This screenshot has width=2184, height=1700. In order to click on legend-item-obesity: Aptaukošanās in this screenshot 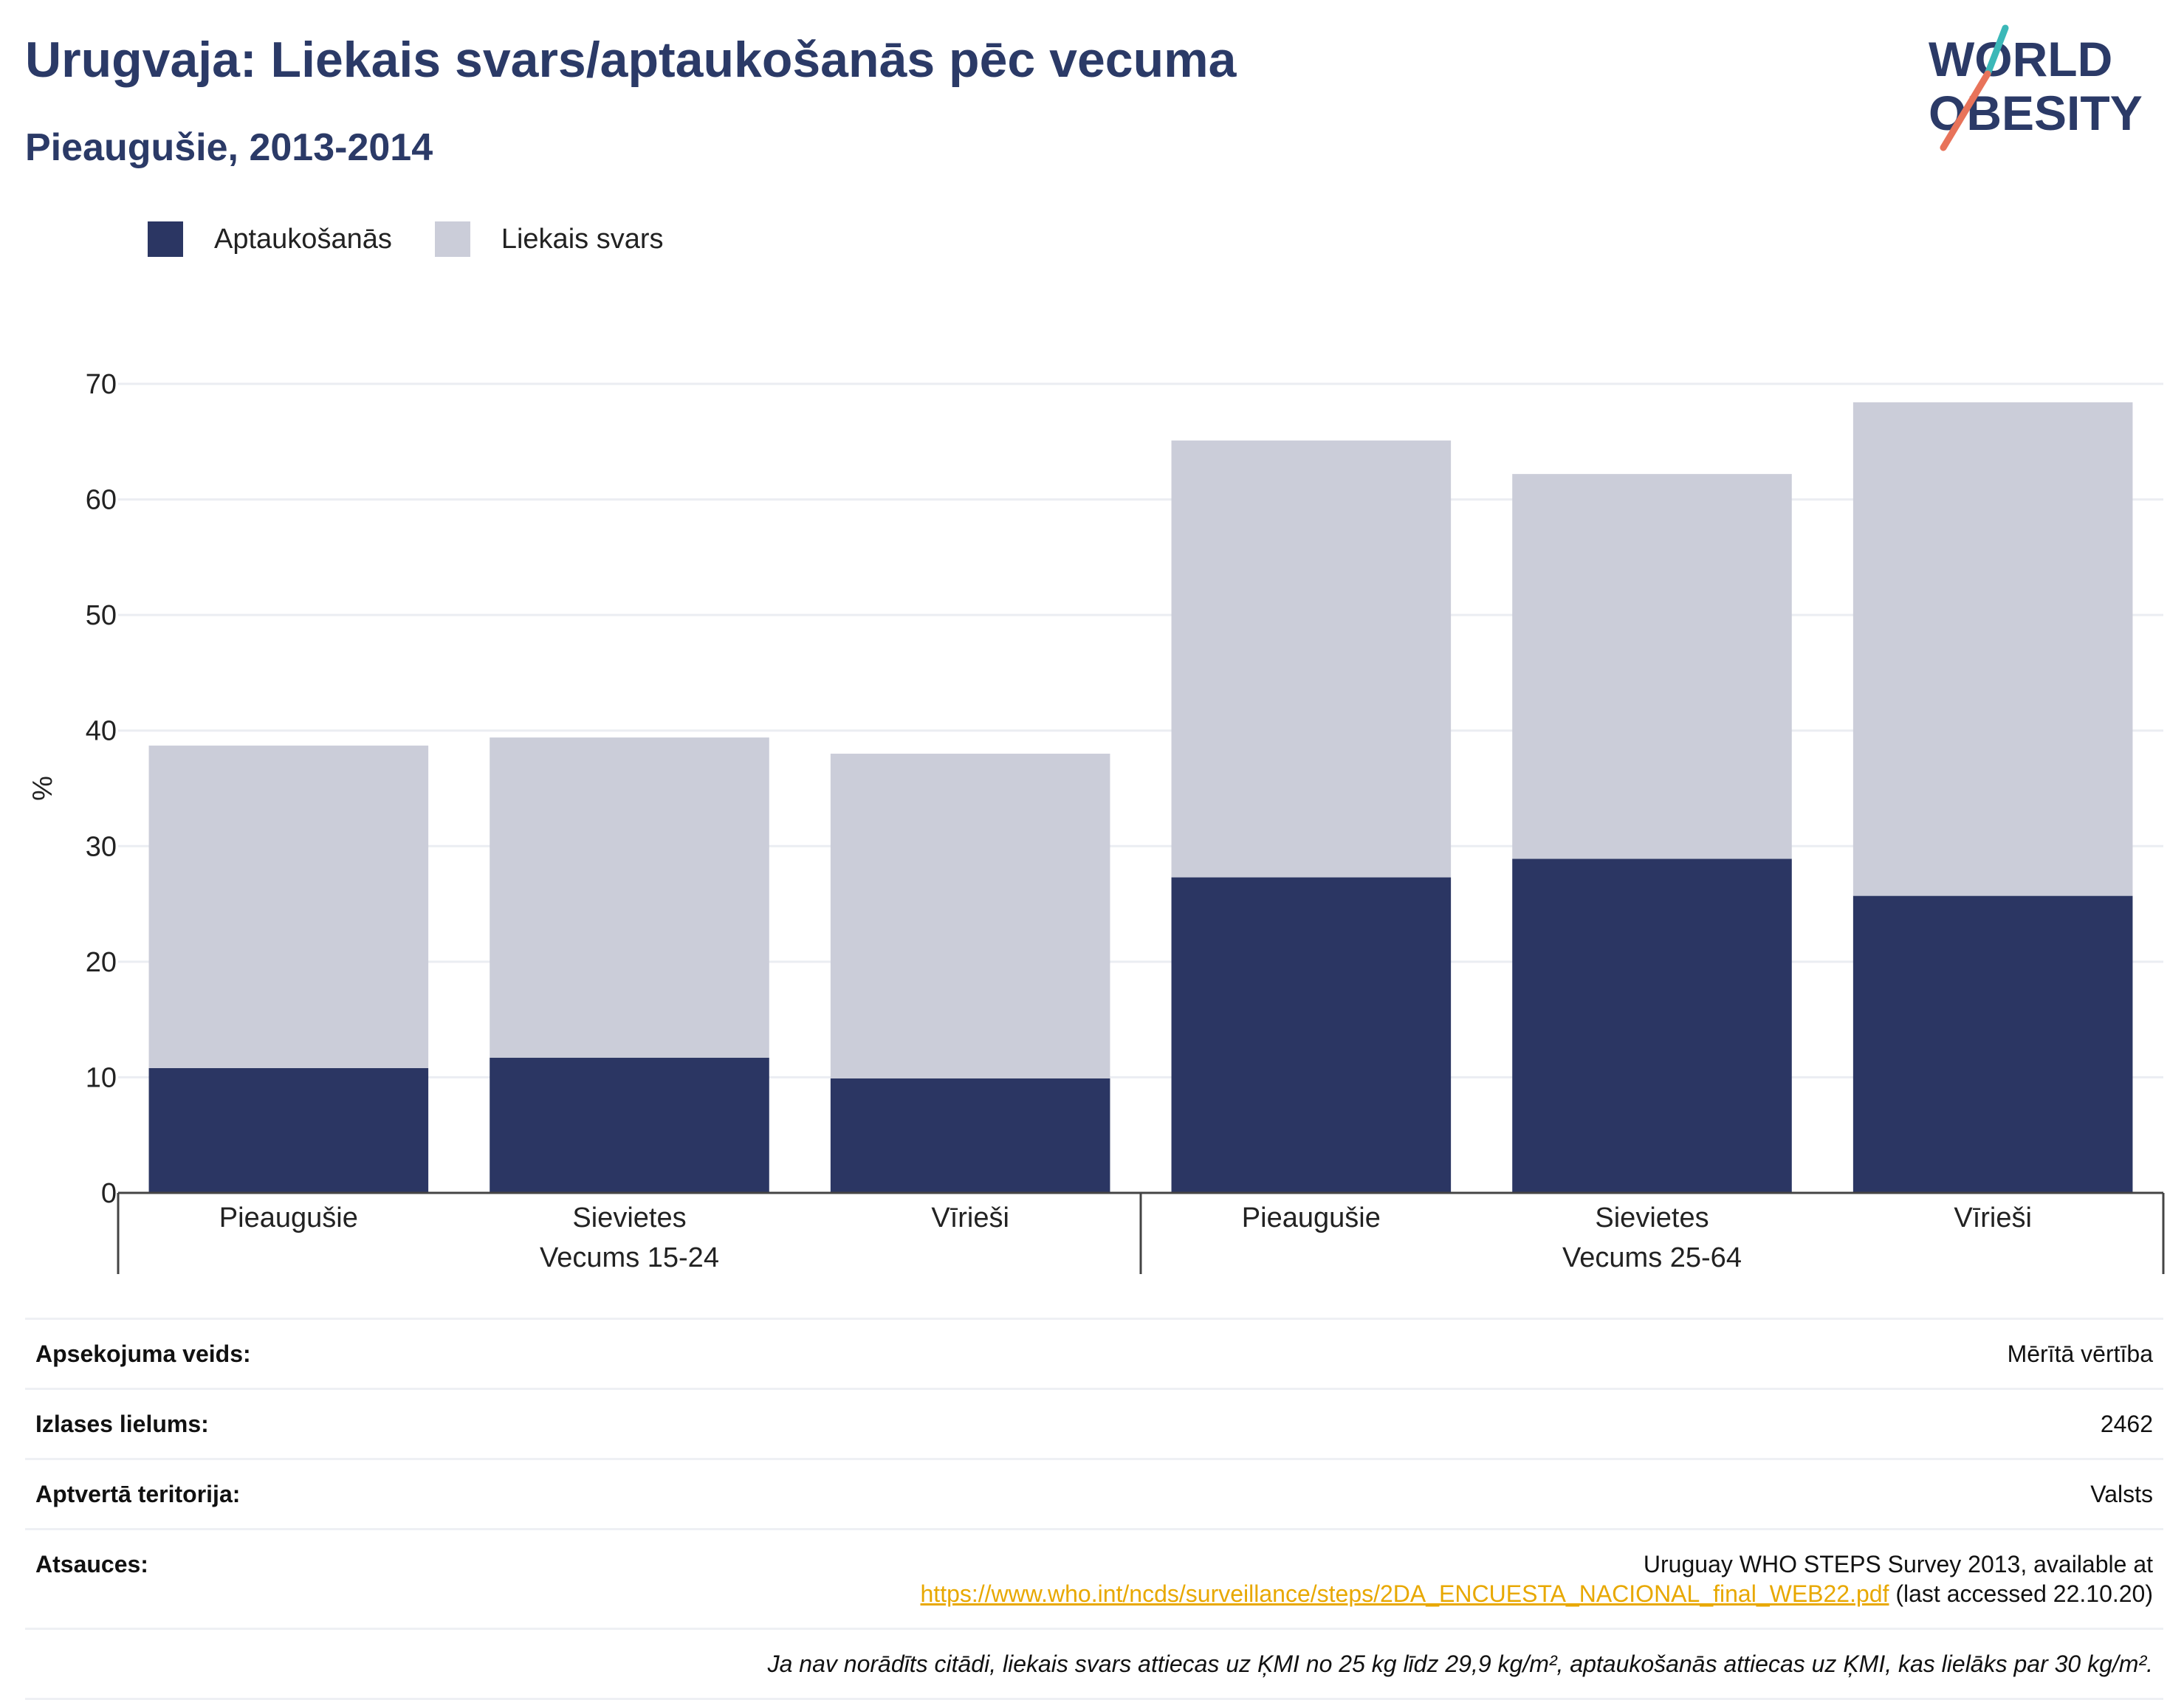, I will do `click(270, 239)`.